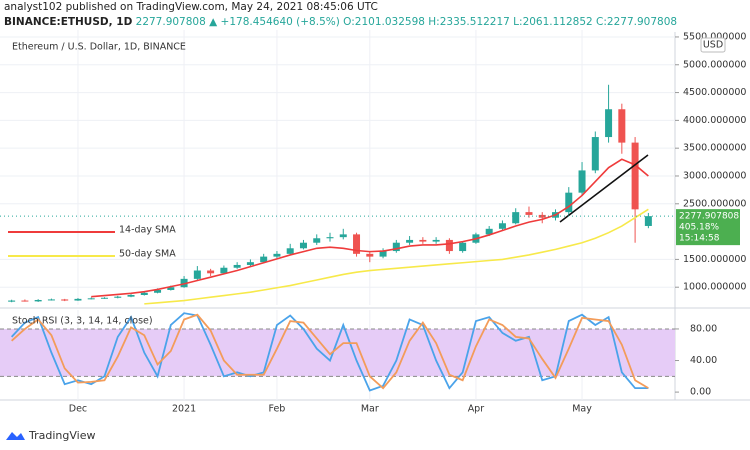 This screenshot has height=450, width=750. I want to click on y-tick-label: 4500.000000, so click(714, 92).